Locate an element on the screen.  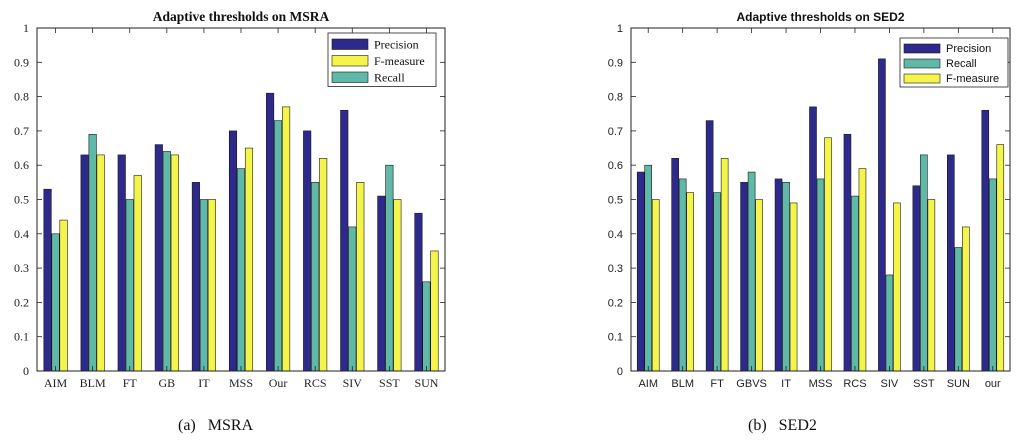
bar-f-measure-sst is located at coordinates (931, 285).